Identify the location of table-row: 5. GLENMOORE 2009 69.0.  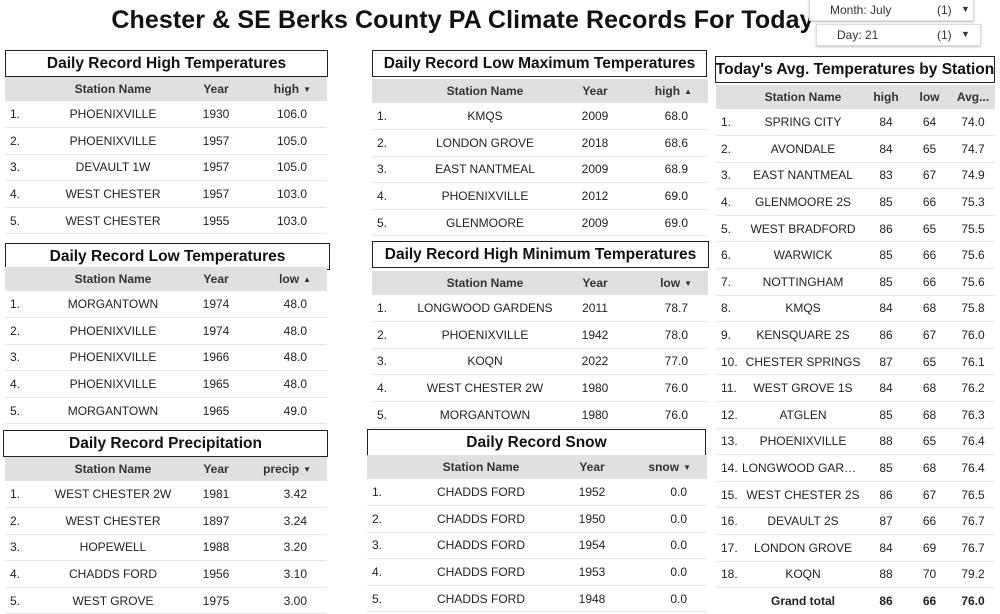
(540, 223).